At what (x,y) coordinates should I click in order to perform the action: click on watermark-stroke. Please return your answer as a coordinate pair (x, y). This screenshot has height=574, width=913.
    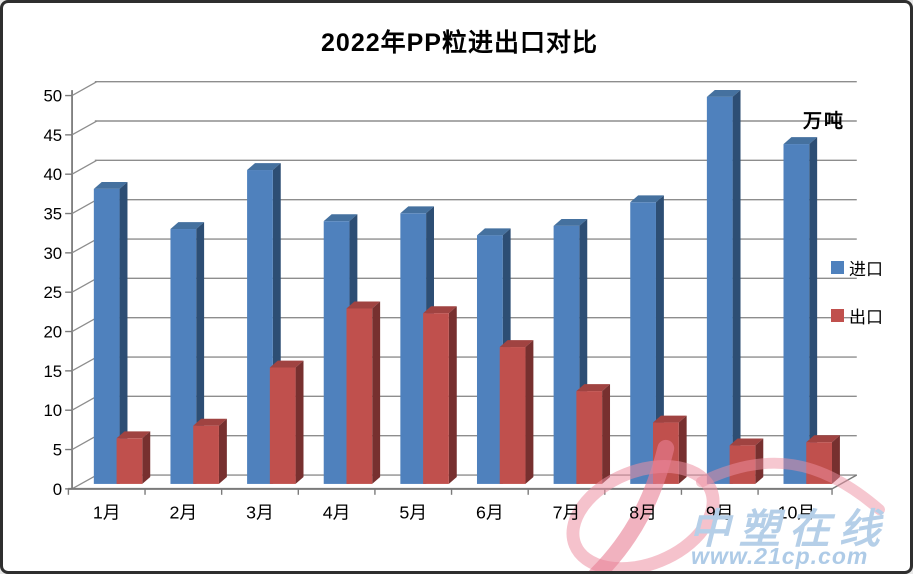
    Looking at the image, I should click on (632, 505).